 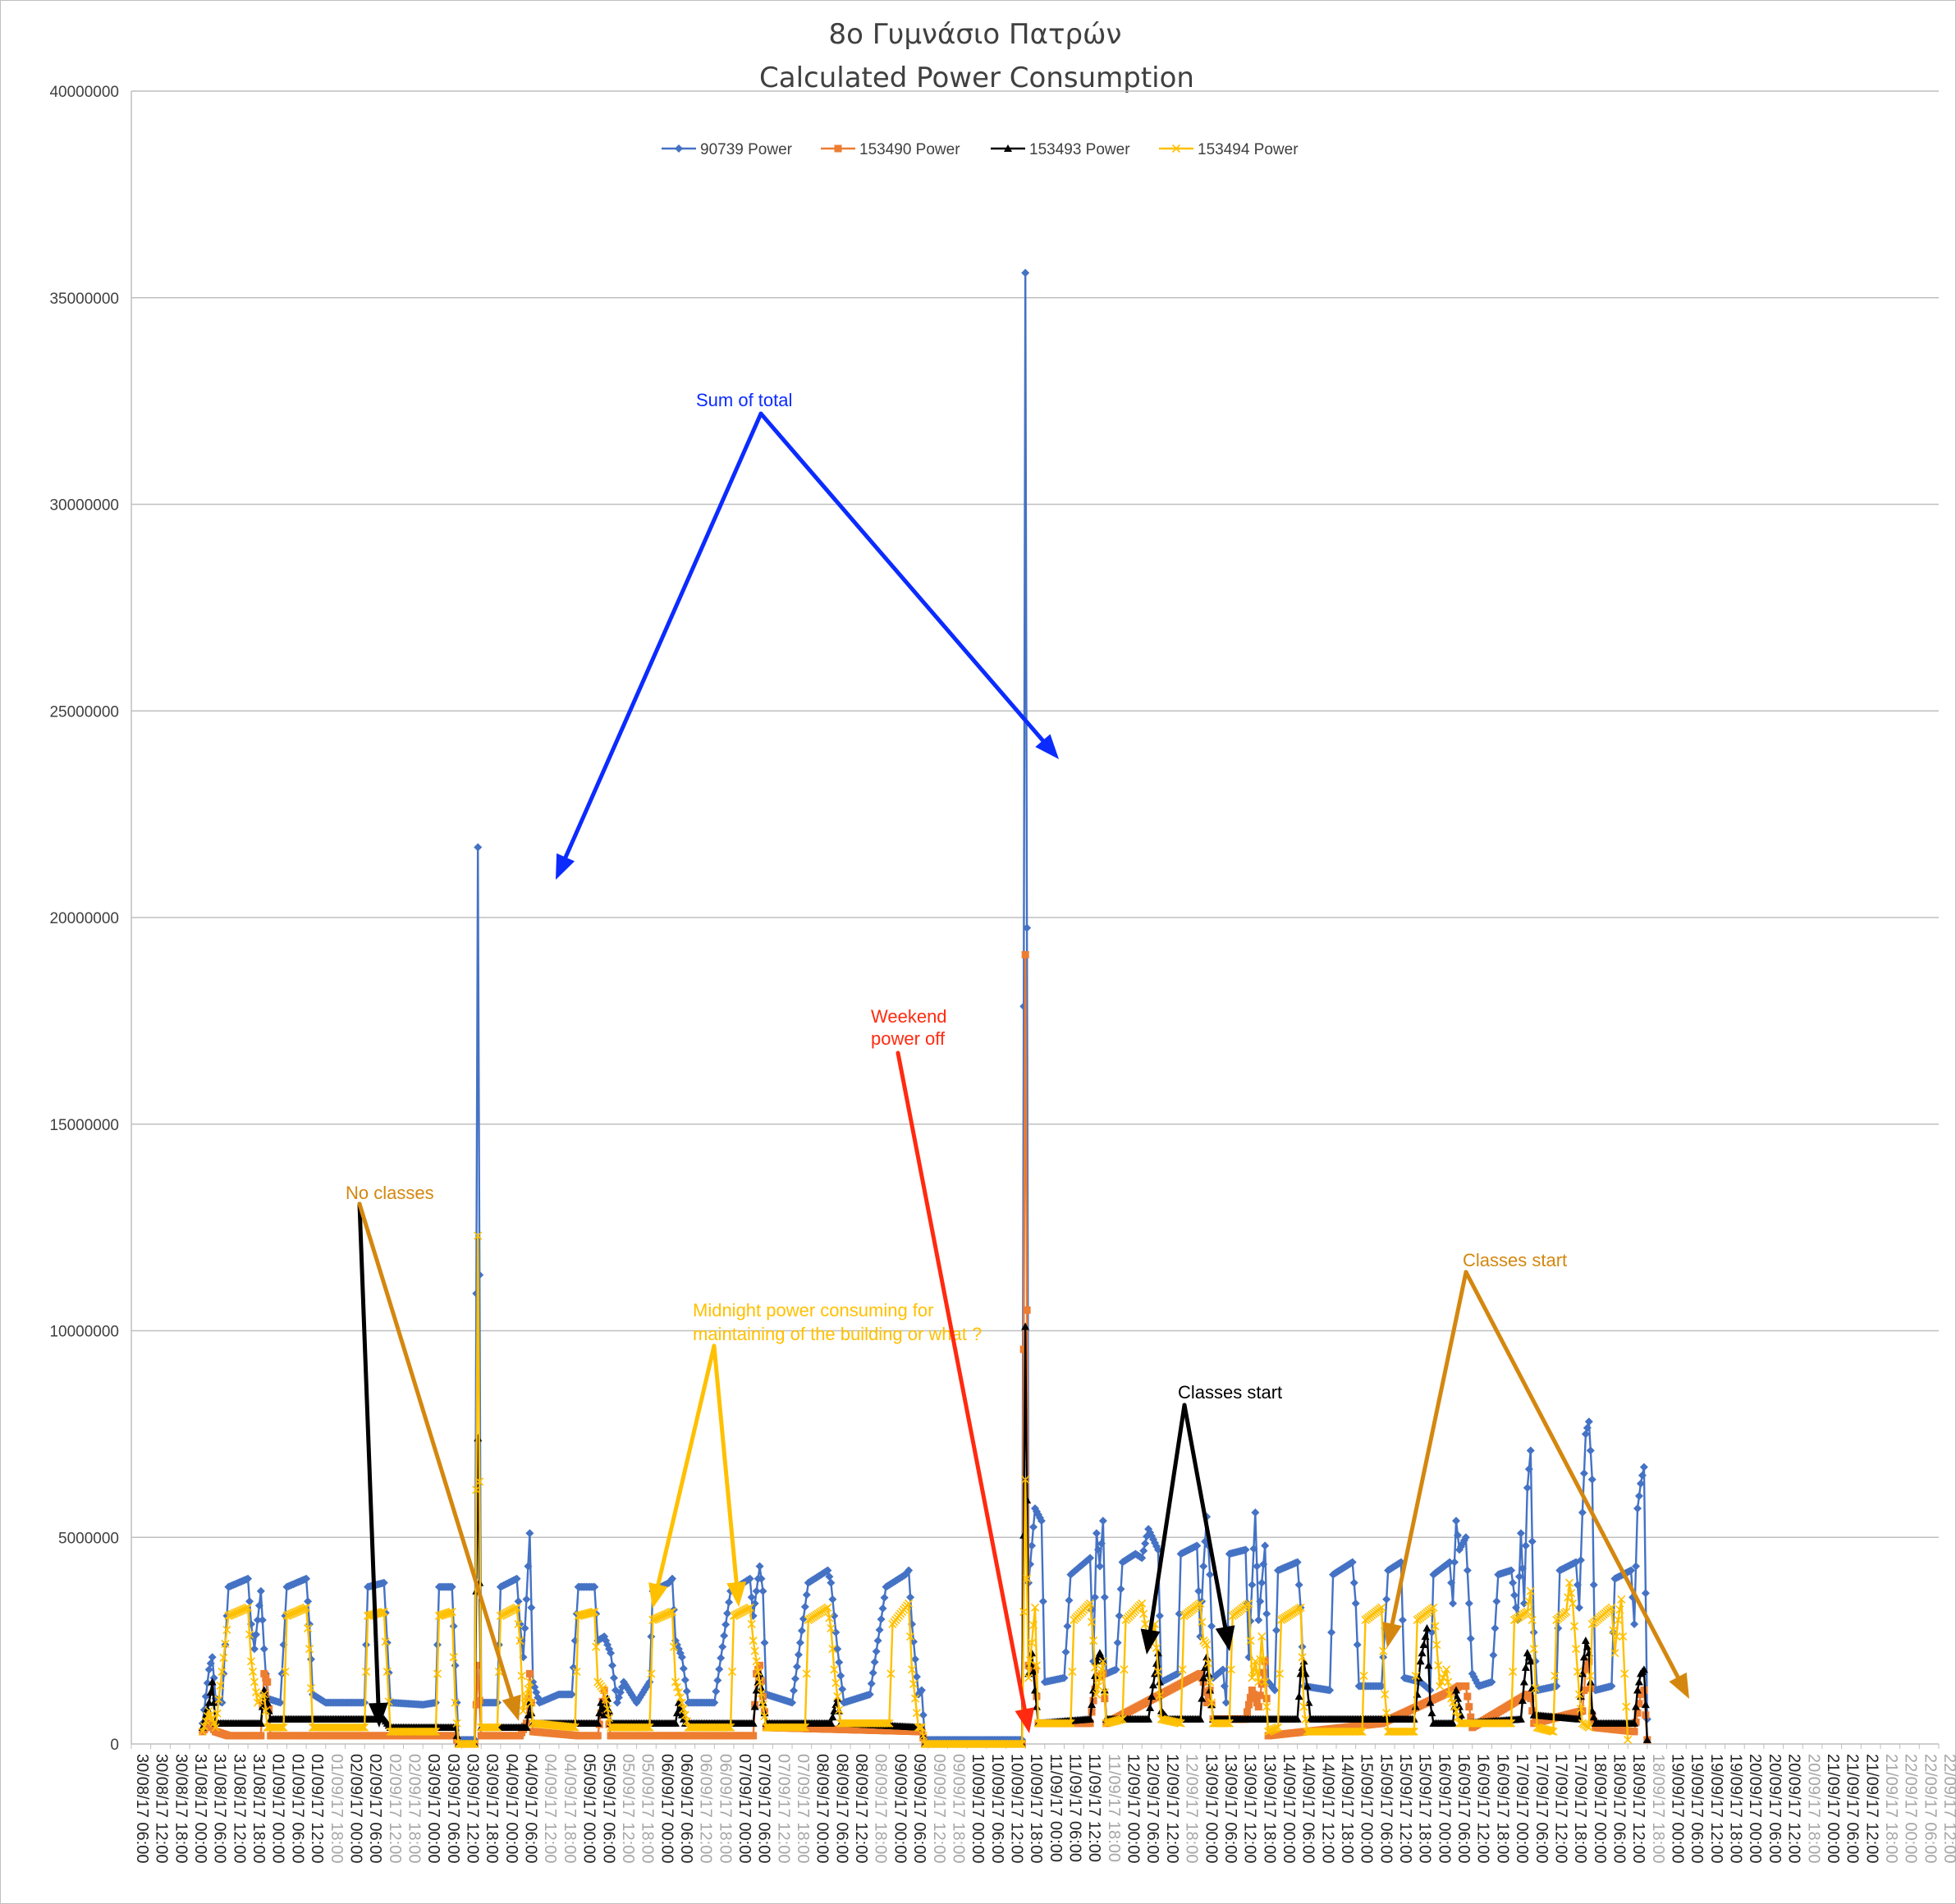 I want to click on x-tick-label: 09/09/17 12:00, so click(x=939, y=1808).